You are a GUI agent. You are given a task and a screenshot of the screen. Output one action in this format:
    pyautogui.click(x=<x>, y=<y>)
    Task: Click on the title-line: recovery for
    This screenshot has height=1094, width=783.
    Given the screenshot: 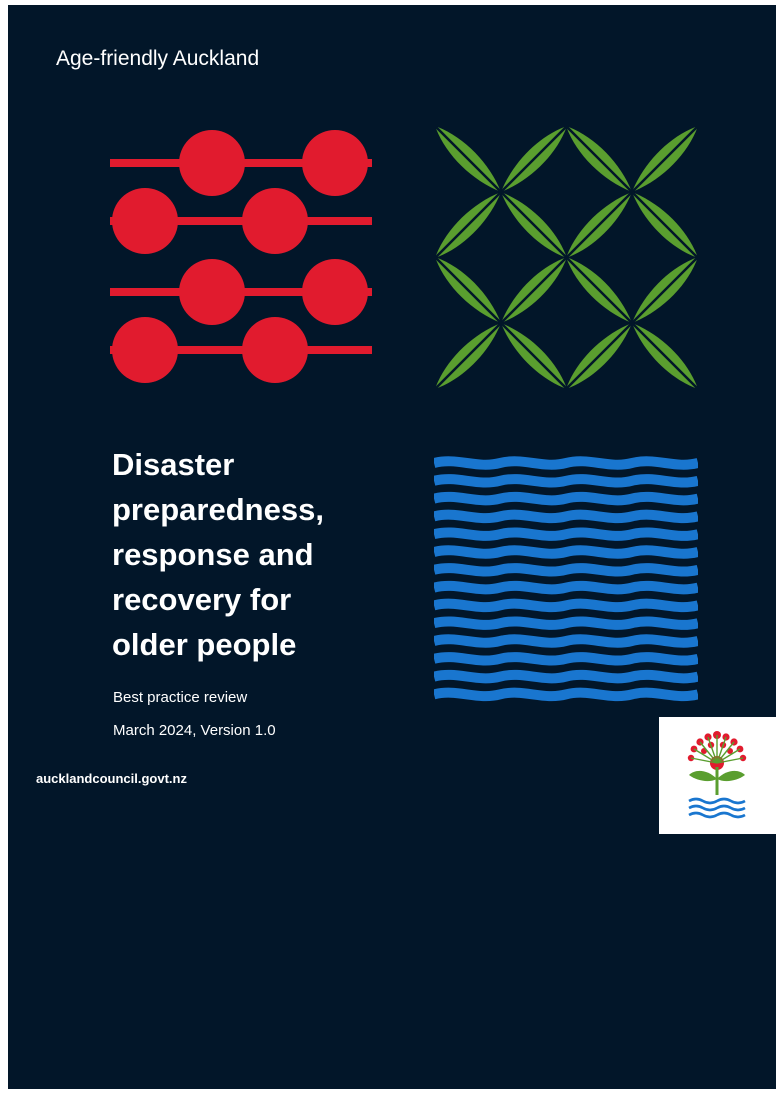 What is the action you would take?
    pyautogui.click(x=202, y=599)
    